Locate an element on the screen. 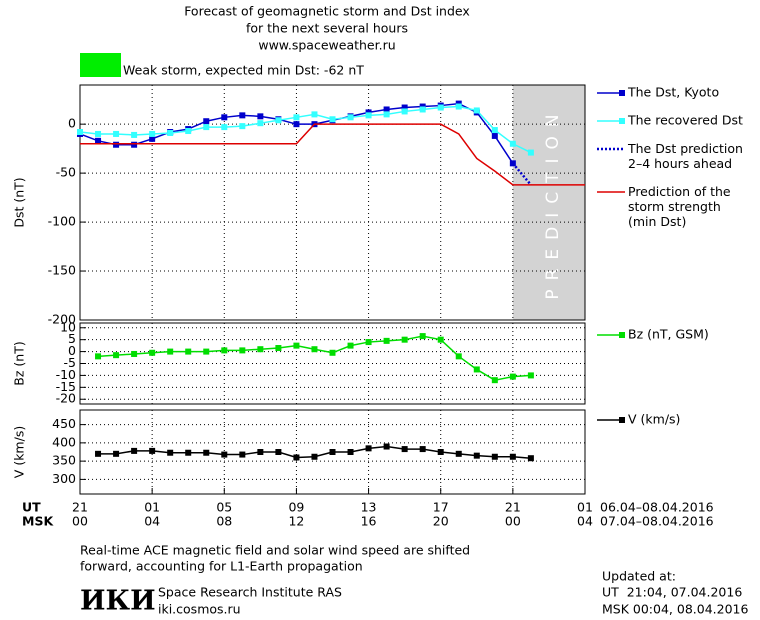 The height and width of the screenshot is (620, 760). msk-label: MSK is located at coordinates (38, 521).